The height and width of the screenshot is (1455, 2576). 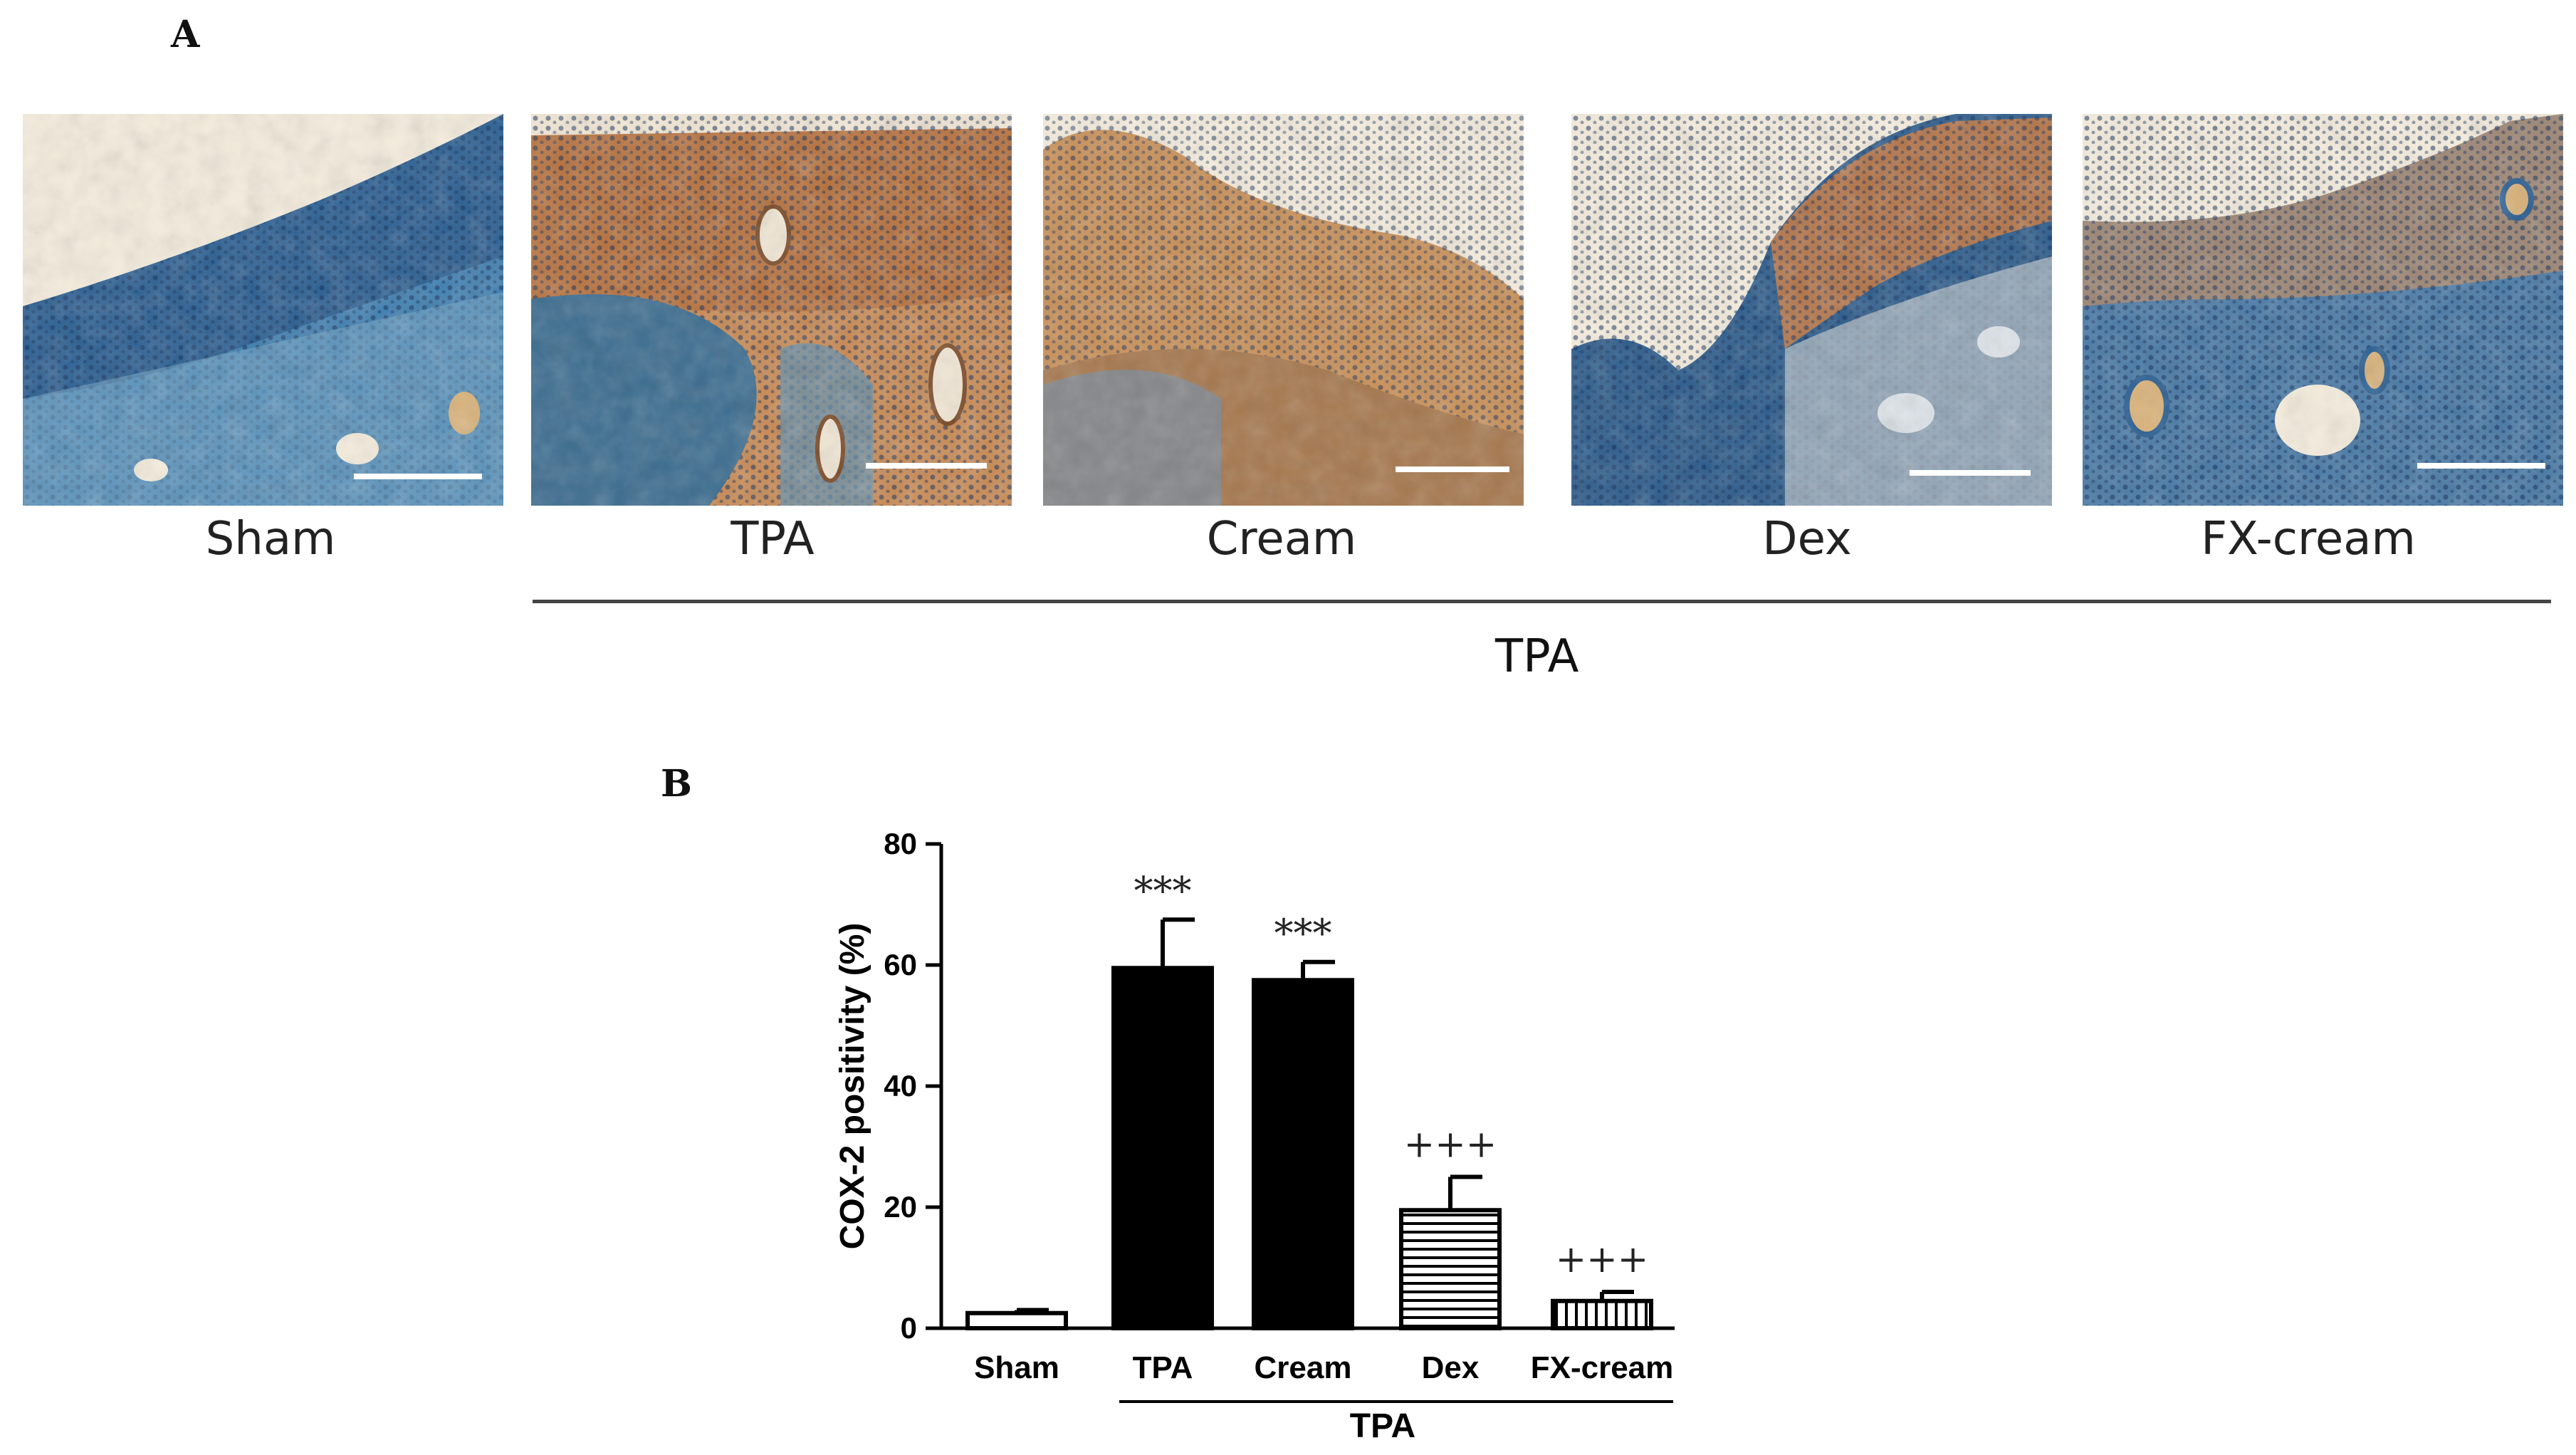 What do you see at coordinates (900, 964) in the screenshot?
I see `y-tick-label: 60` at bounding box center [900, 964].